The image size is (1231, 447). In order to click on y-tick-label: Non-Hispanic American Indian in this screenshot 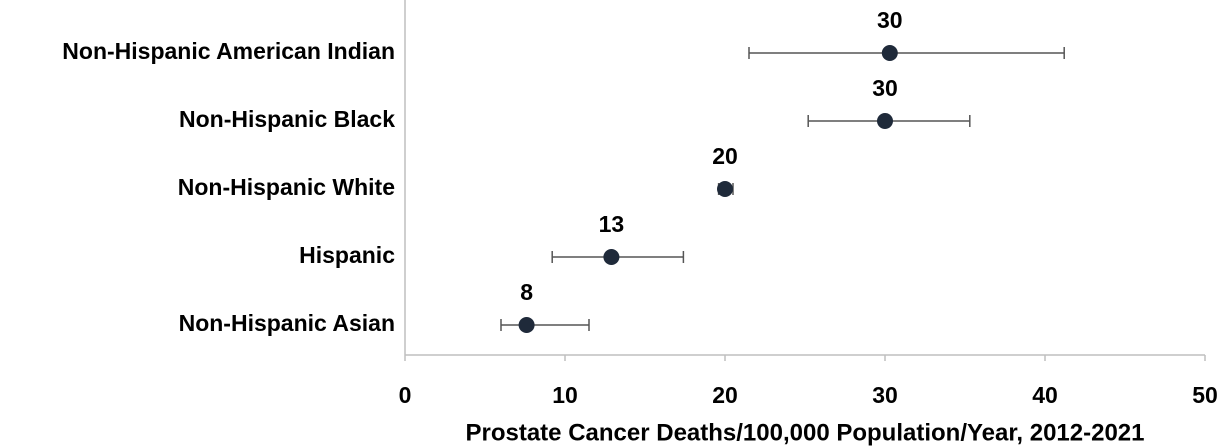, I will do `click(228, 51)`.